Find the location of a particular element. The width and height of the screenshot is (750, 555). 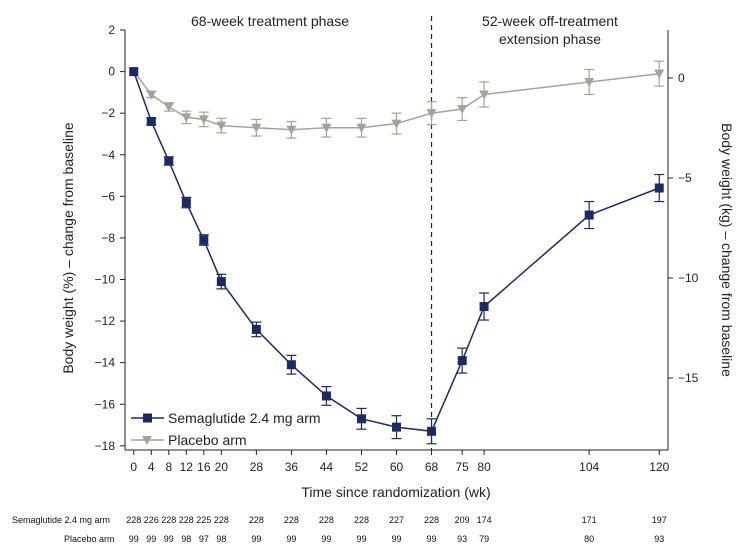

y-tick-label: −6 is located at coordinates (108, 196).